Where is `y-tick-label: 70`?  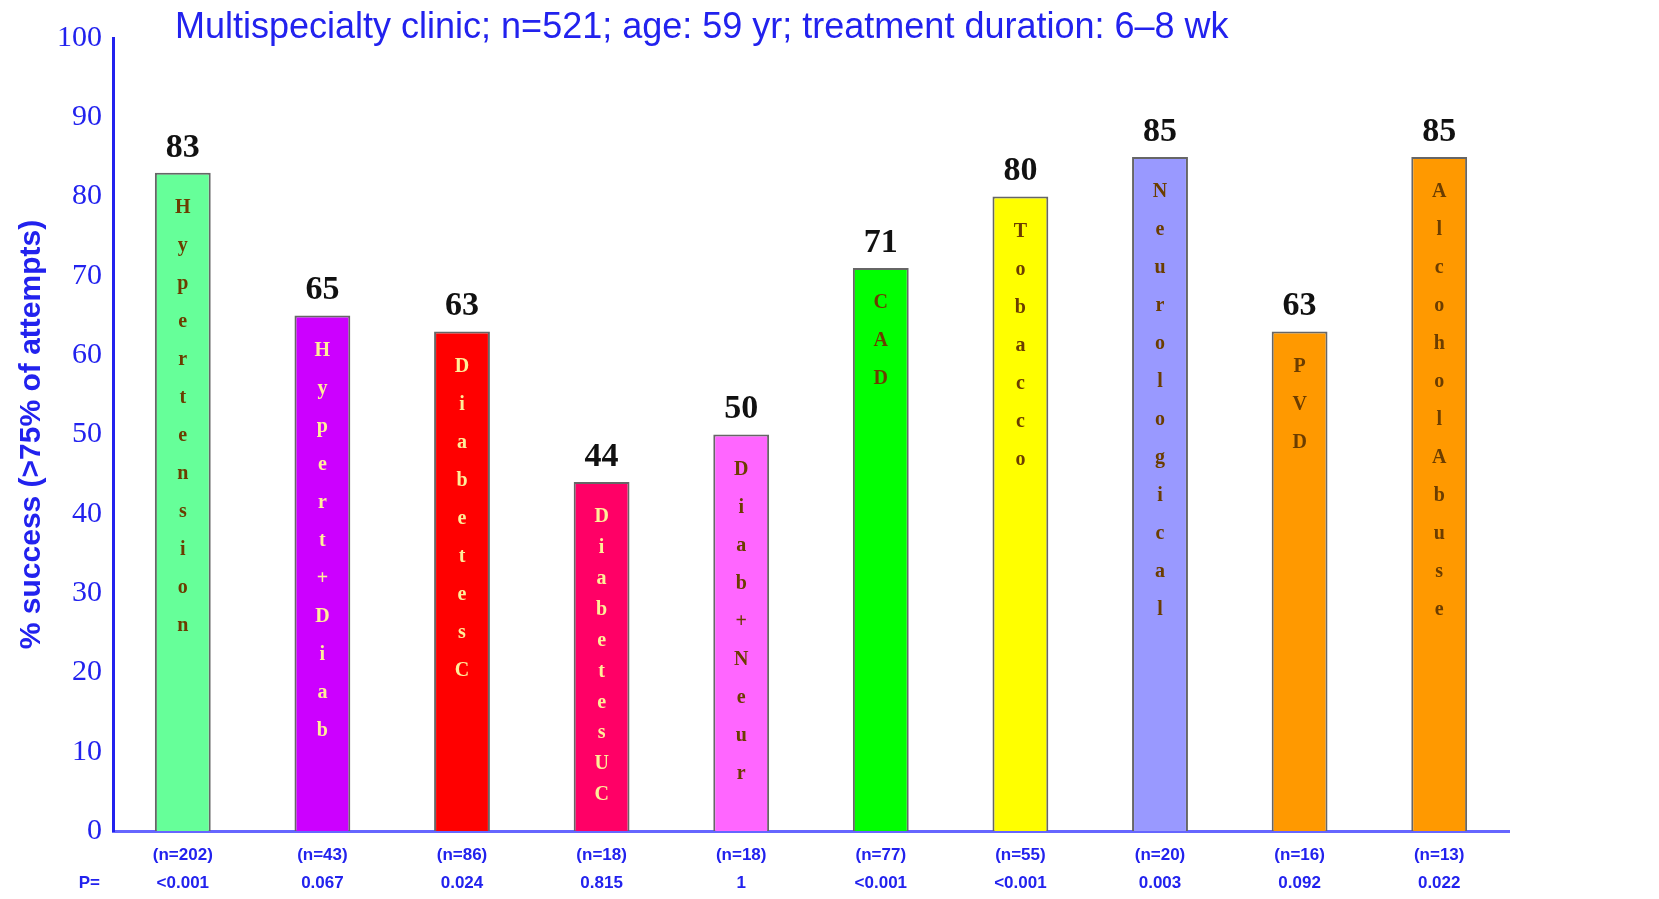
y-tick-label: 70 is located at coordinates (87, 273).